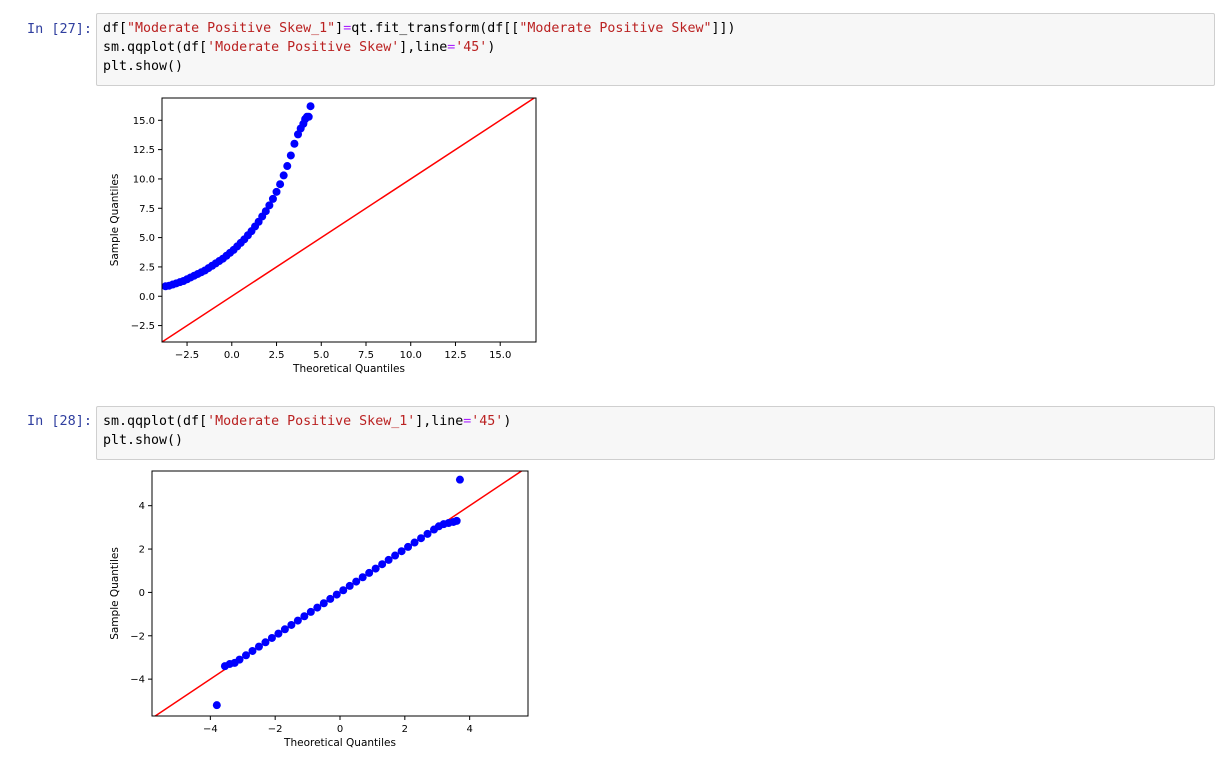  I want to click on y-tick-label: 4, so click(142, 506).